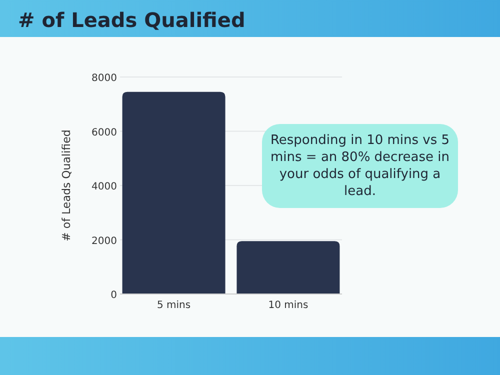 The image size is (500, 375). What do you see at coordinates (104, 241) in the screenshot?
I see `y-tick-label: 2000` at bounding box center [104, 241].